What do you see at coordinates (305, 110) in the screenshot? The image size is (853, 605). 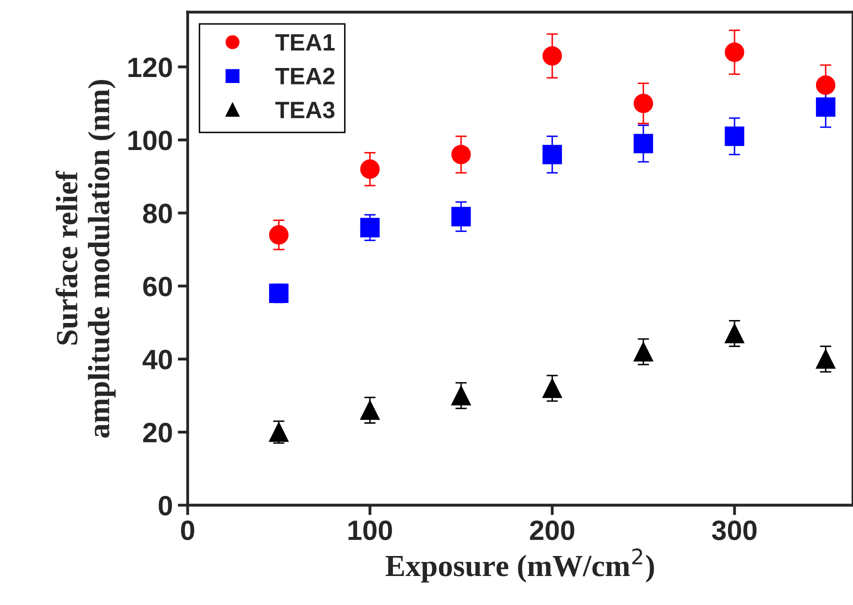 I see `legend-label: TEA3` at bounding box center [305, 110].